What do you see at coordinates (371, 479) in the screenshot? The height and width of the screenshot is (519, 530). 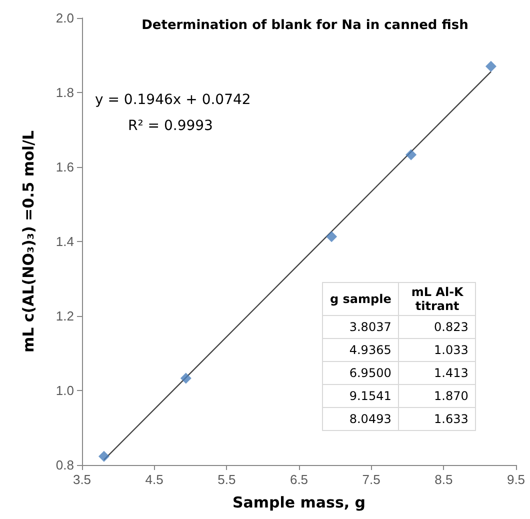 I see `x-tick-label: 7.5` at bounding box center [371, 479].